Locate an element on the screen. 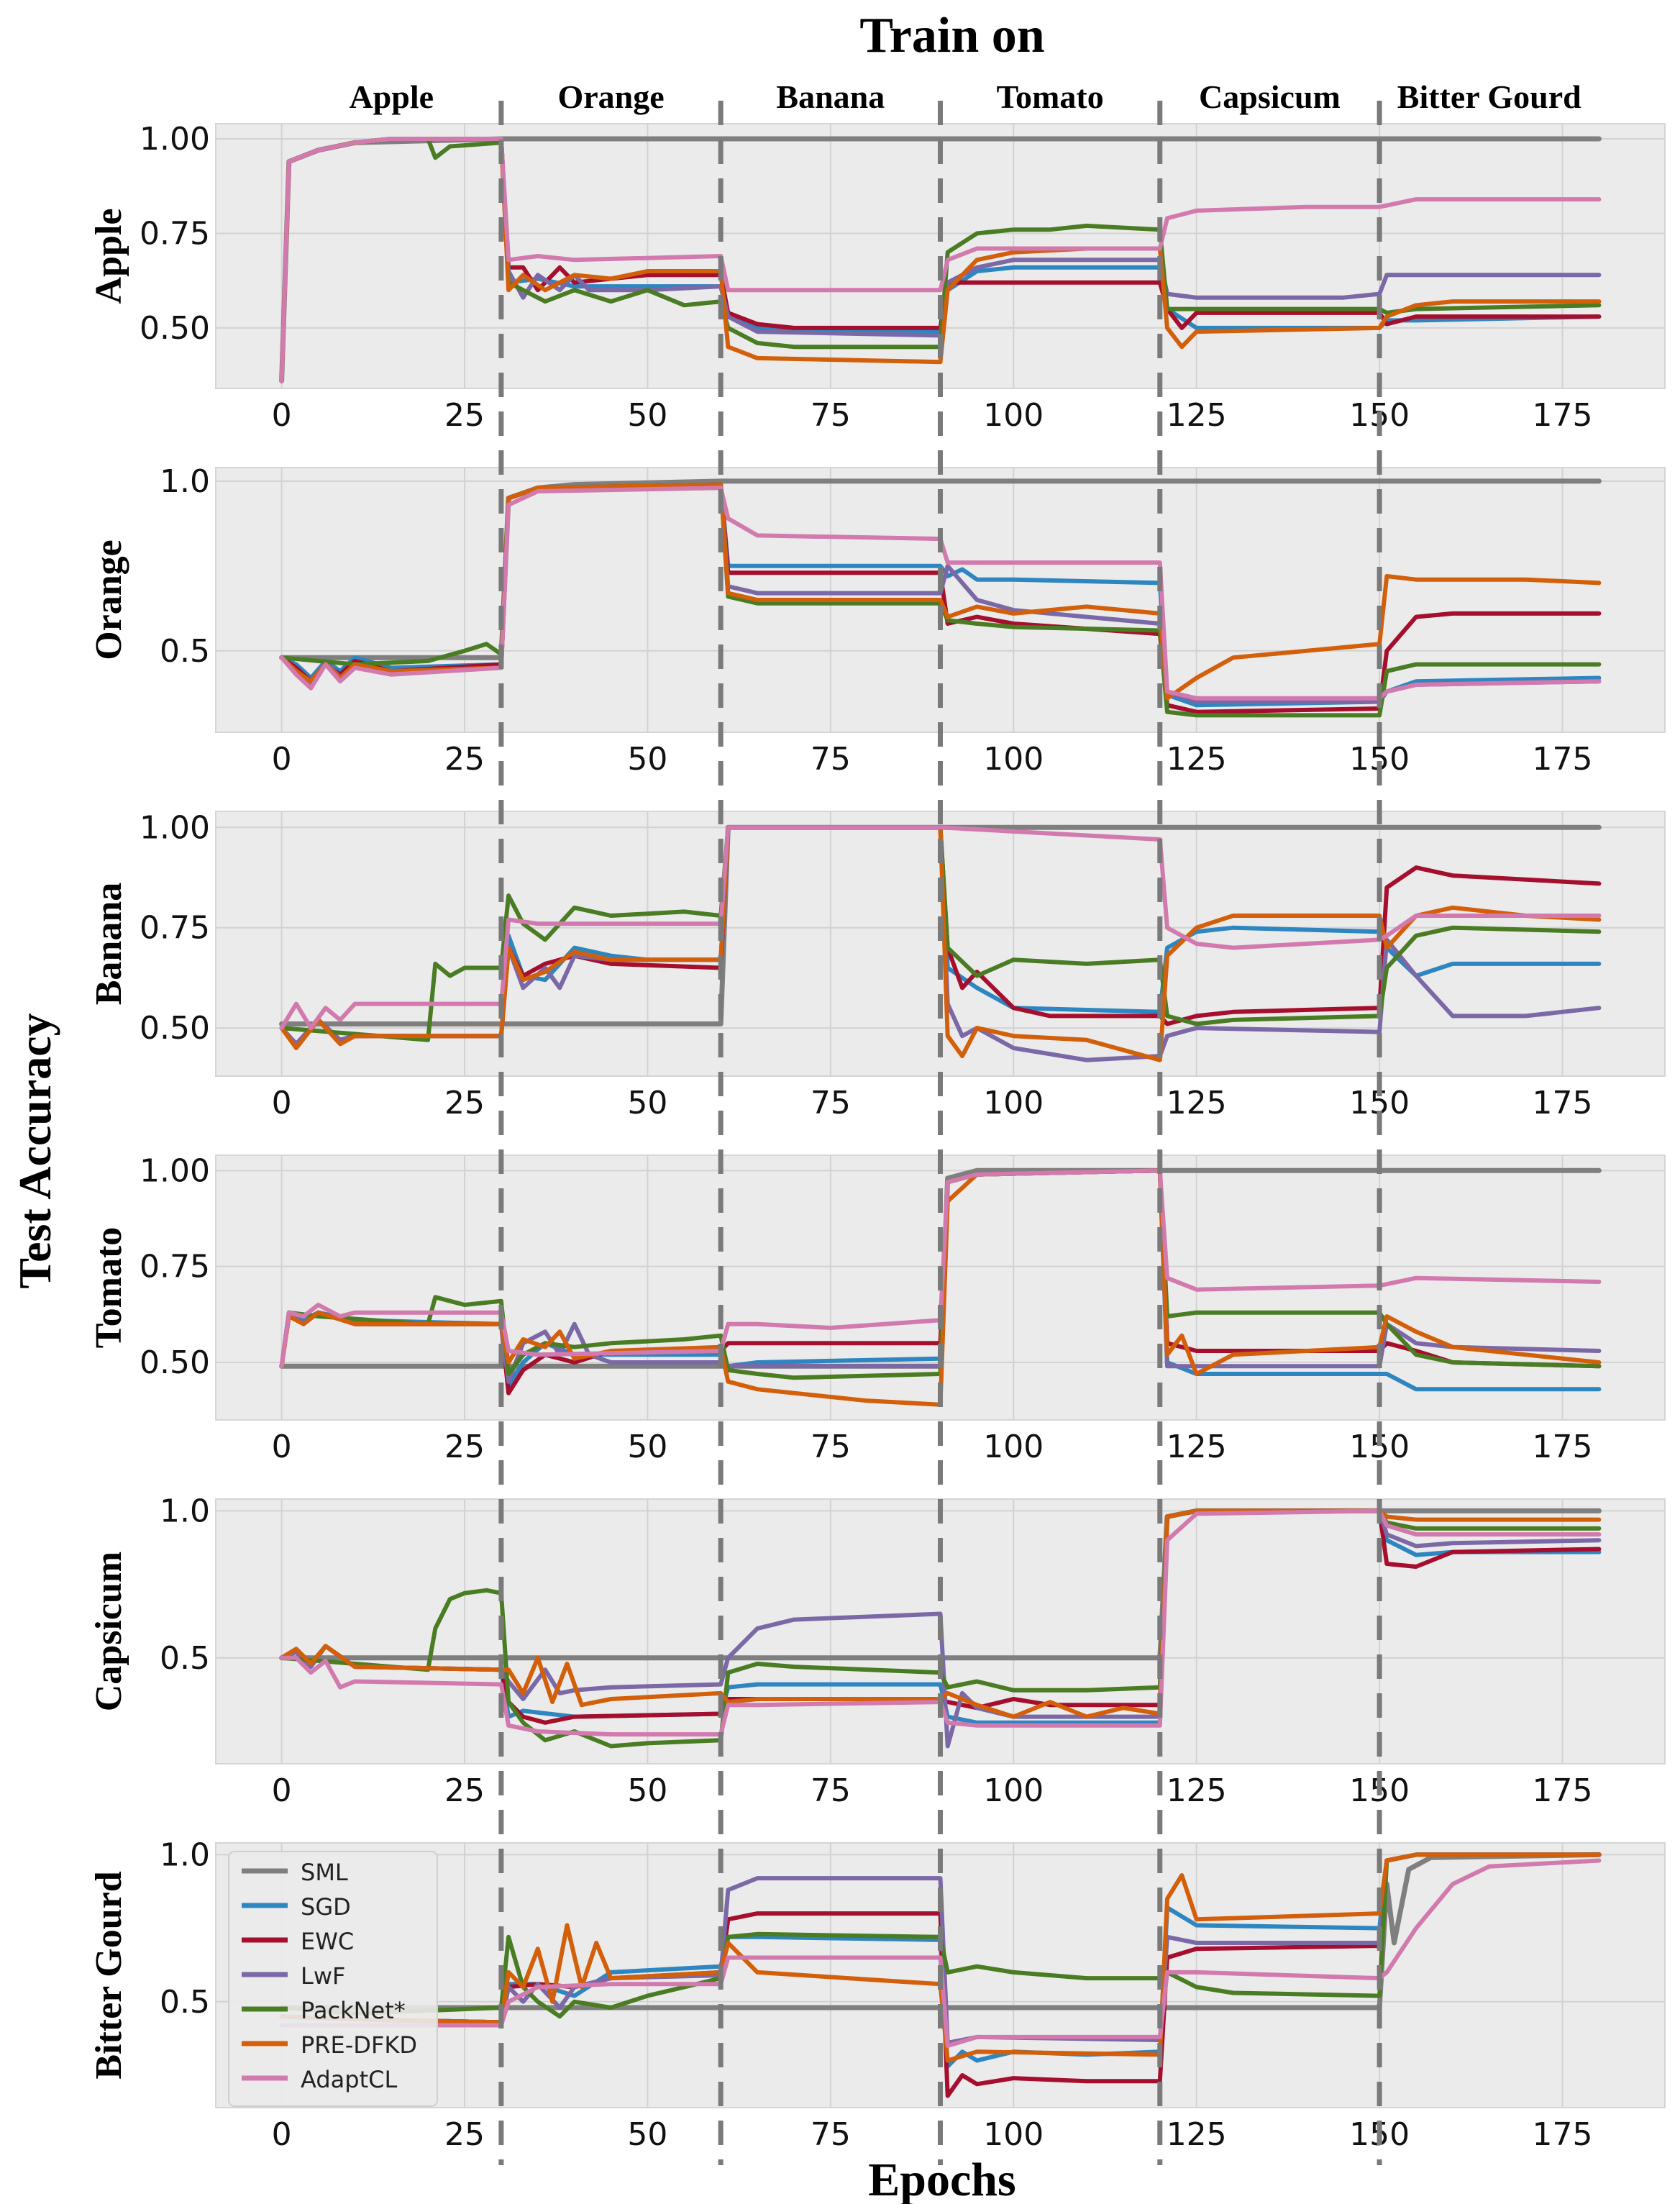 The image size is (1680, 2204). legend-entry: LwF is located at coordinates (323, 1976).